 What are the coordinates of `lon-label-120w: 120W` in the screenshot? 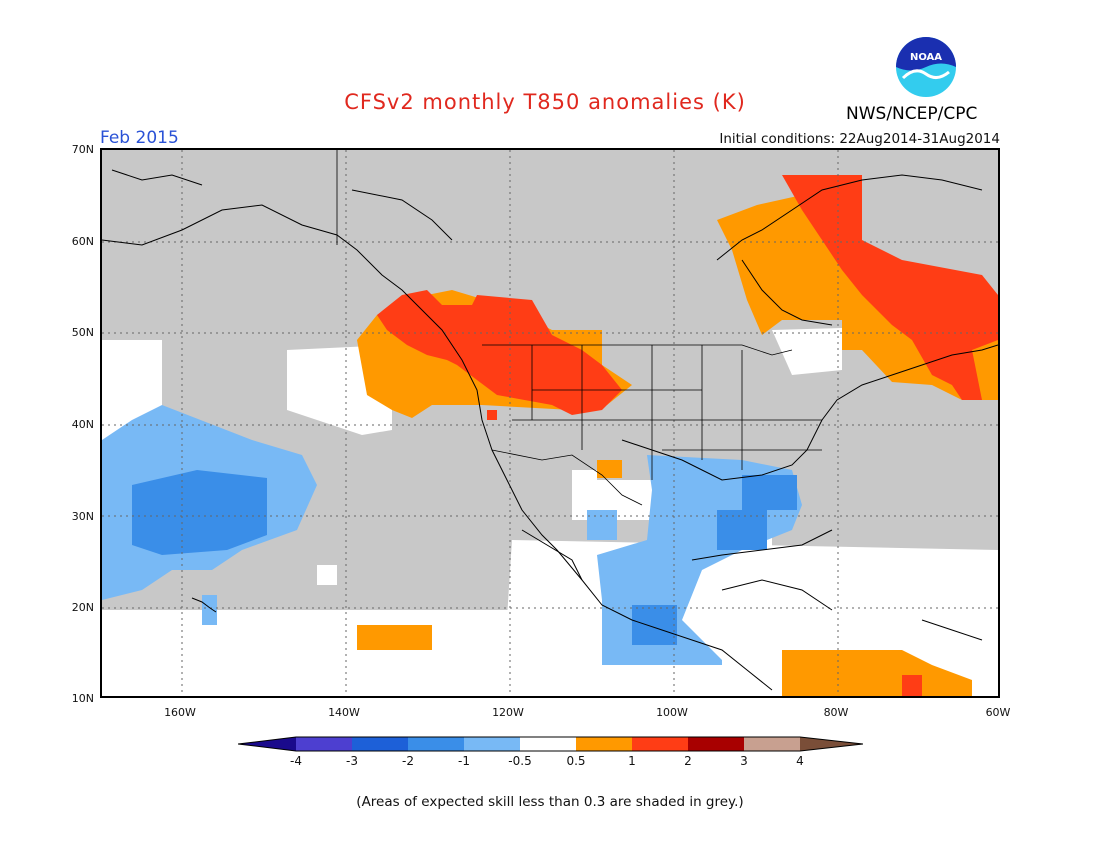 It's located at (508, 712).